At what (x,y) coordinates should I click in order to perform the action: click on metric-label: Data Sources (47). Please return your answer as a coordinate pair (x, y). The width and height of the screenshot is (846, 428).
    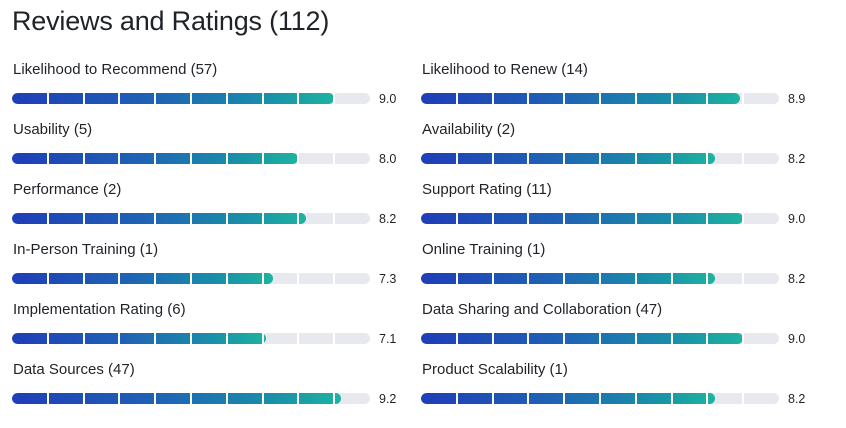
    Looking at the image, I should click on (74, 369).